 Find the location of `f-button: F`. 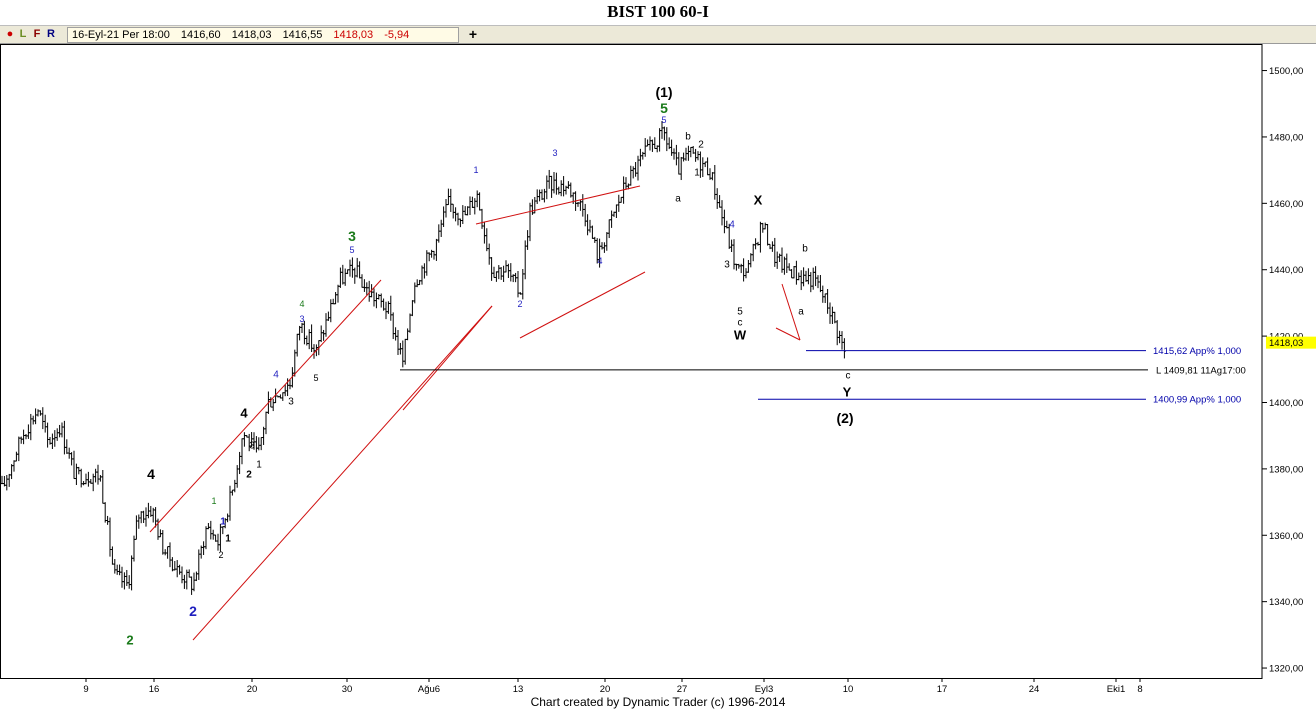

f-button: F is located at coordinates (37, 34).